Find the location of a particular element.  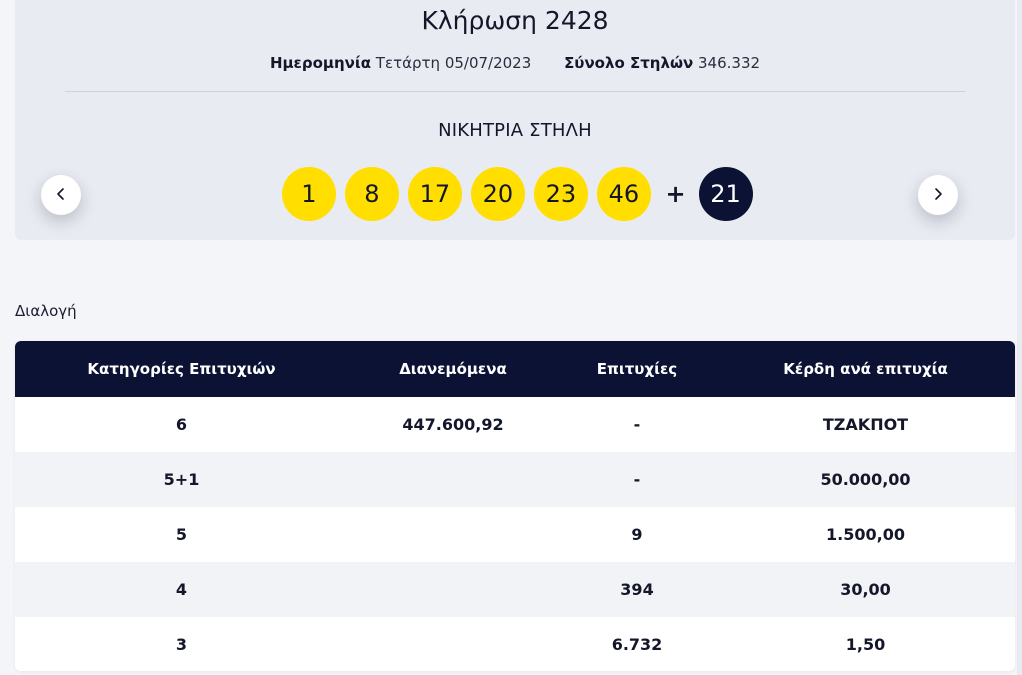

table-cell: 394 is located at coordinates (637, 589).